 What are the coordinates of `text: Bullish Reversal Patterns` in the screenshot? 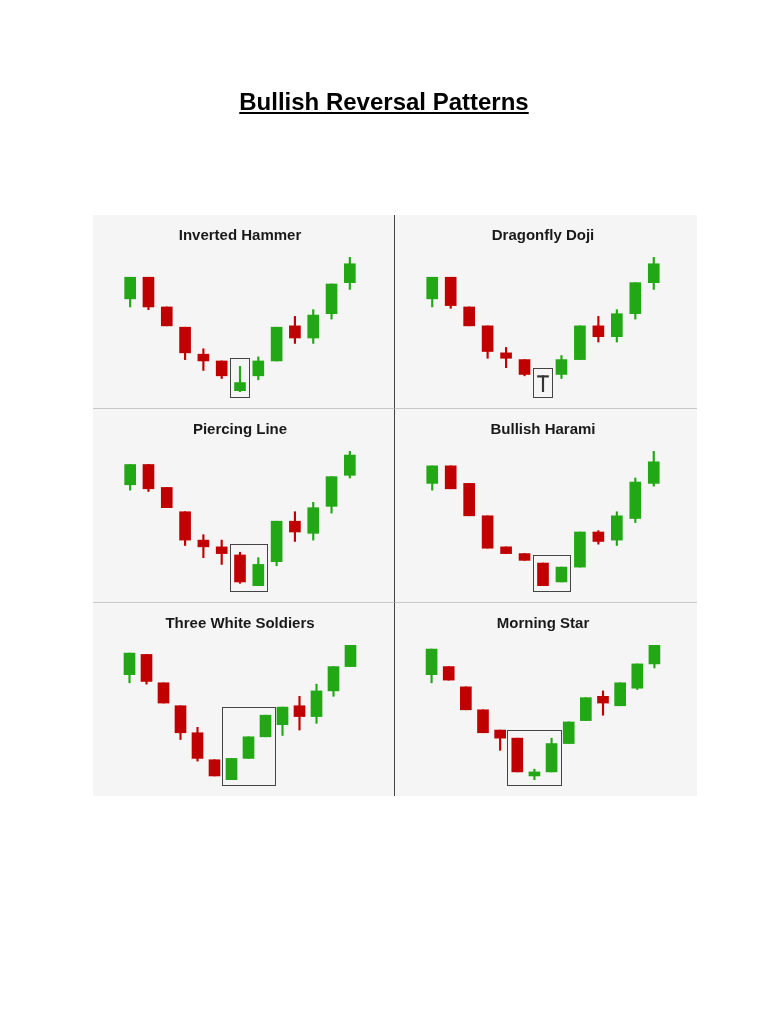 It's located at (384, 102).